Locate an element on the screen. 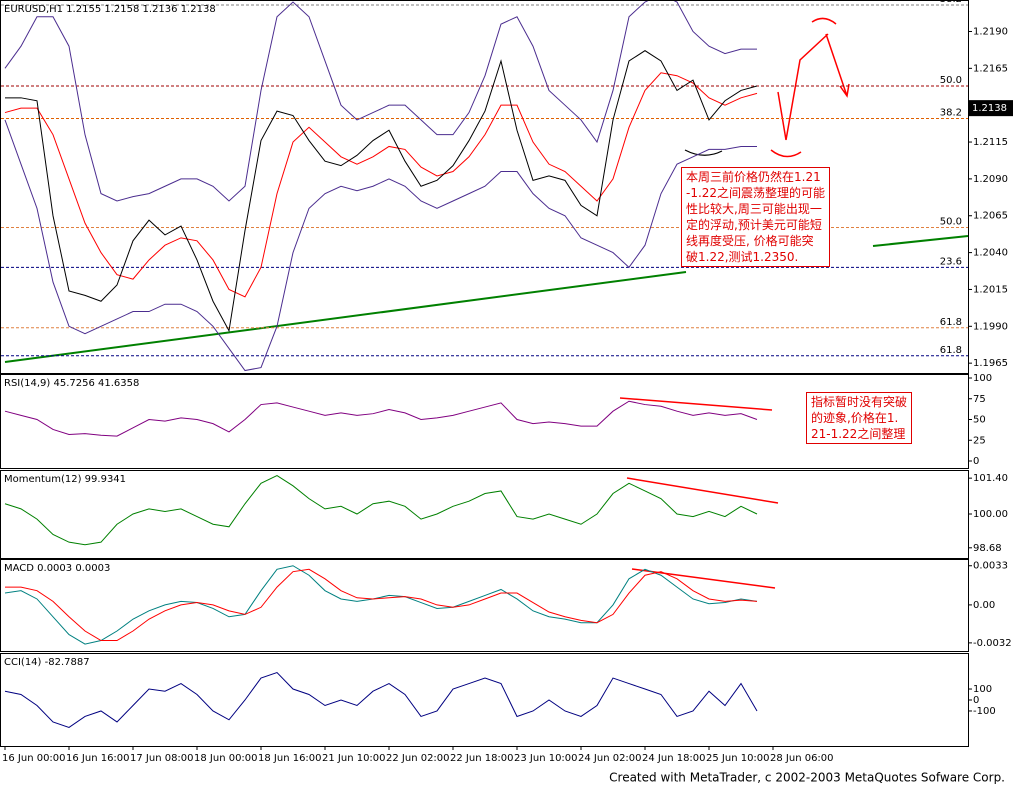 The height and width of the screenshot is (785, 1013). y-tick-label: 1.2065 is located at coordinates (990, 216).